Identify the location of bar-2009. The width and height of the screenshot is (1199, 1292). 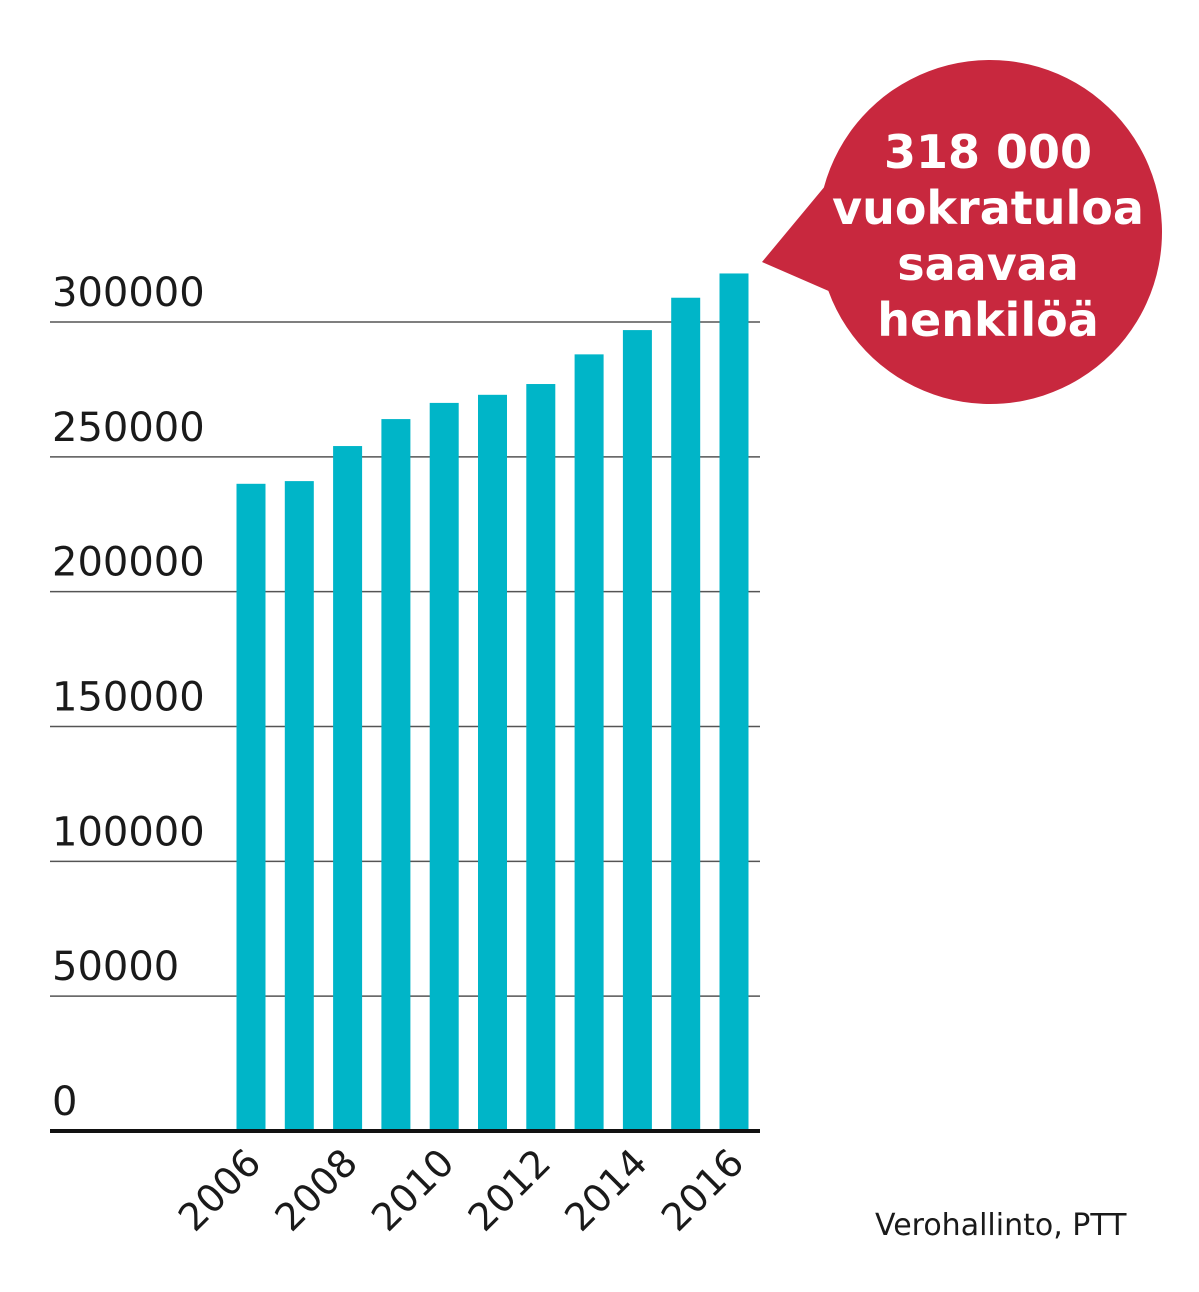
(396, 775).